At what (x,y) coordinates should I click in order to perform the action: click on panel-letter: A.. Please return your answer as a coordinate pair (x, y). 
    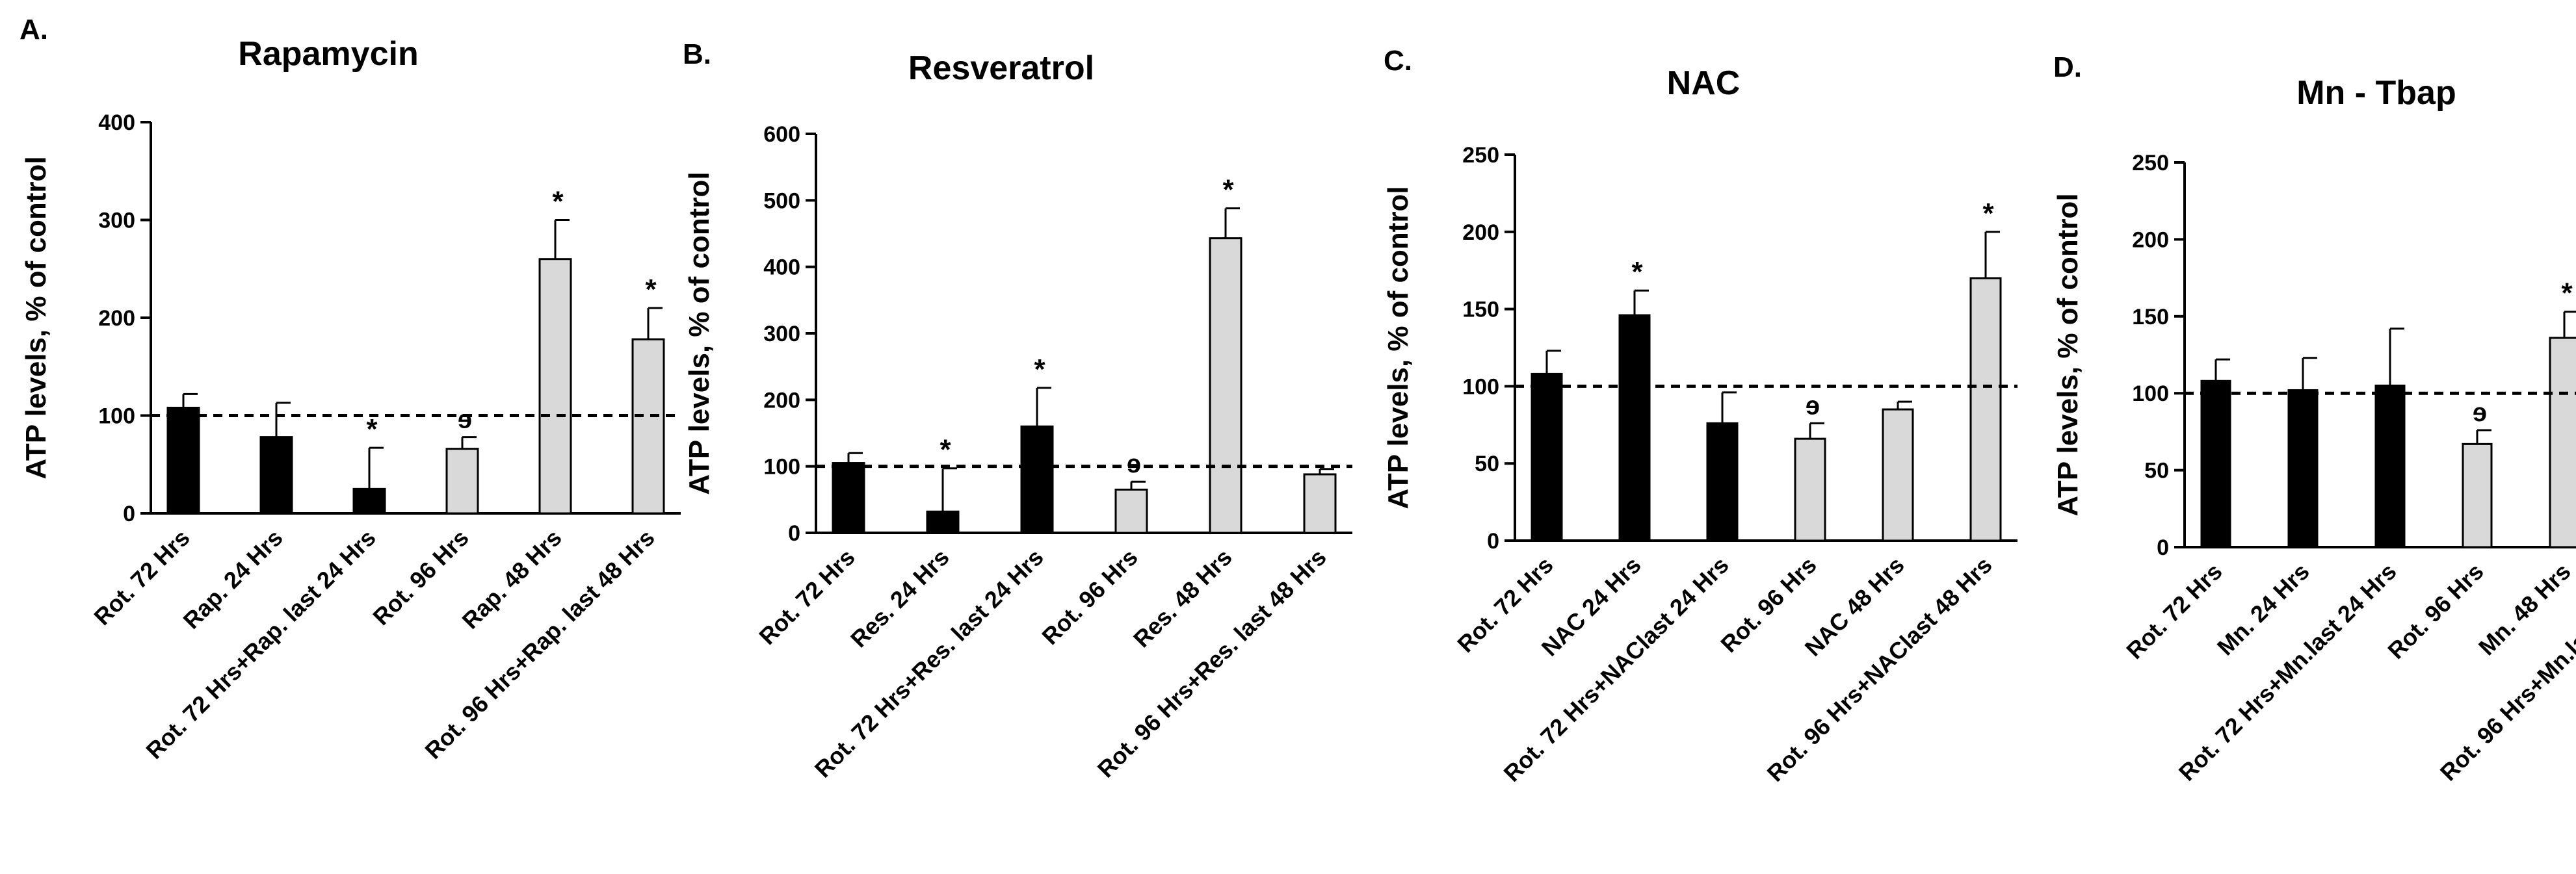
    Looking at the image, I should click on (34, 29).